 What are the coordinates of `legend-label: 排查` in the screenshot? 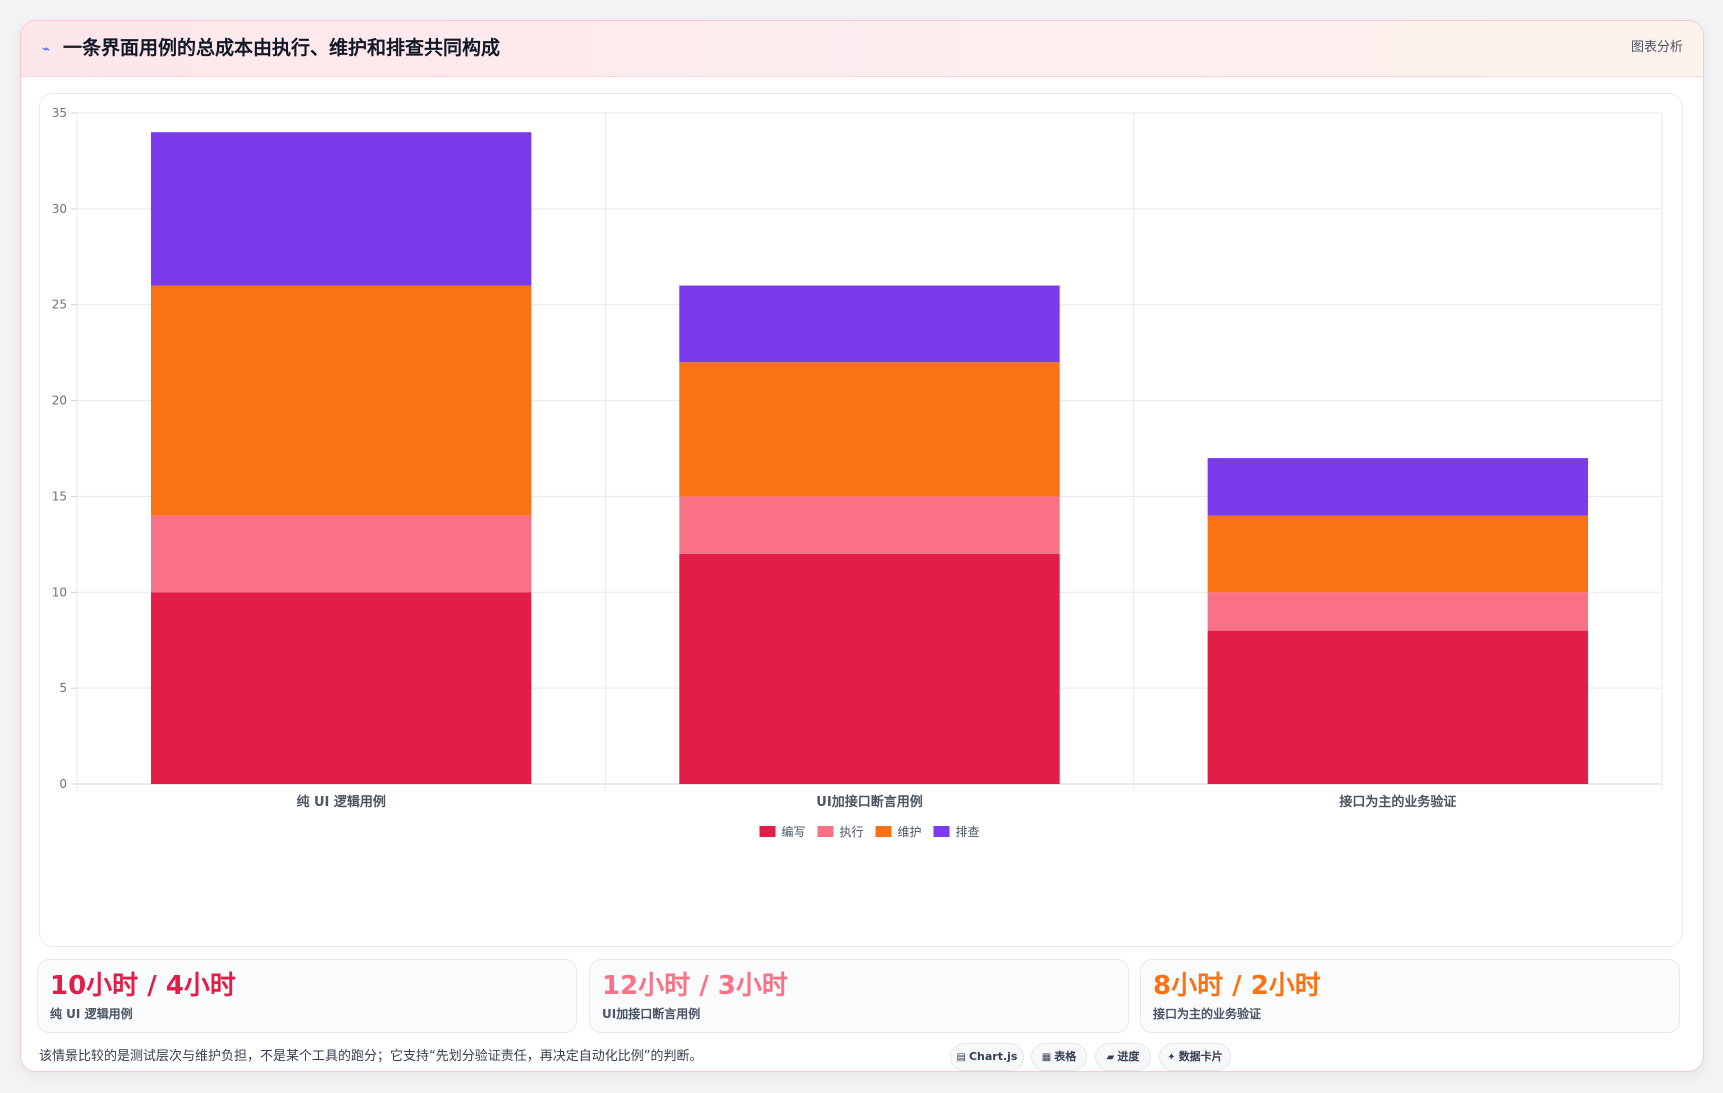 It's located at (968, 832).